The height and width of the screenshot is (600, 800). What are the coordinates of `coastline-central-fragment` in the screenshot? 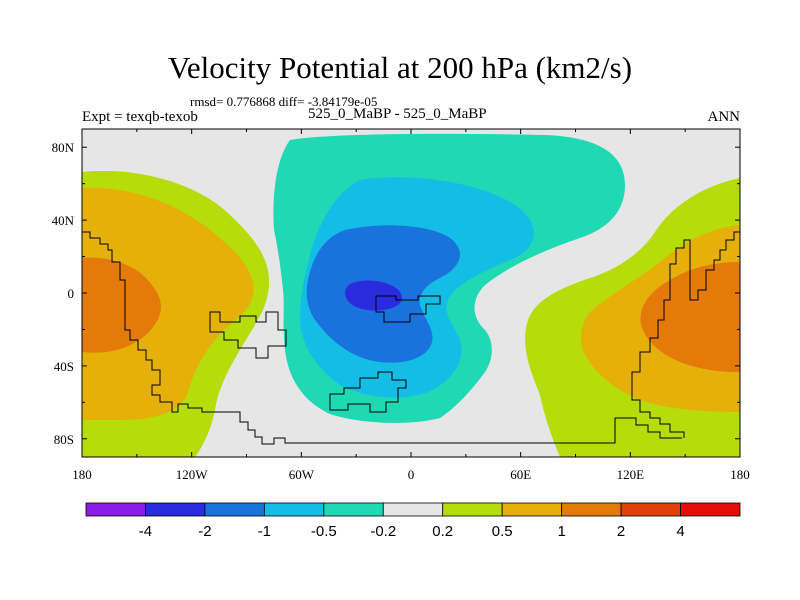 It's located at (408, 309).